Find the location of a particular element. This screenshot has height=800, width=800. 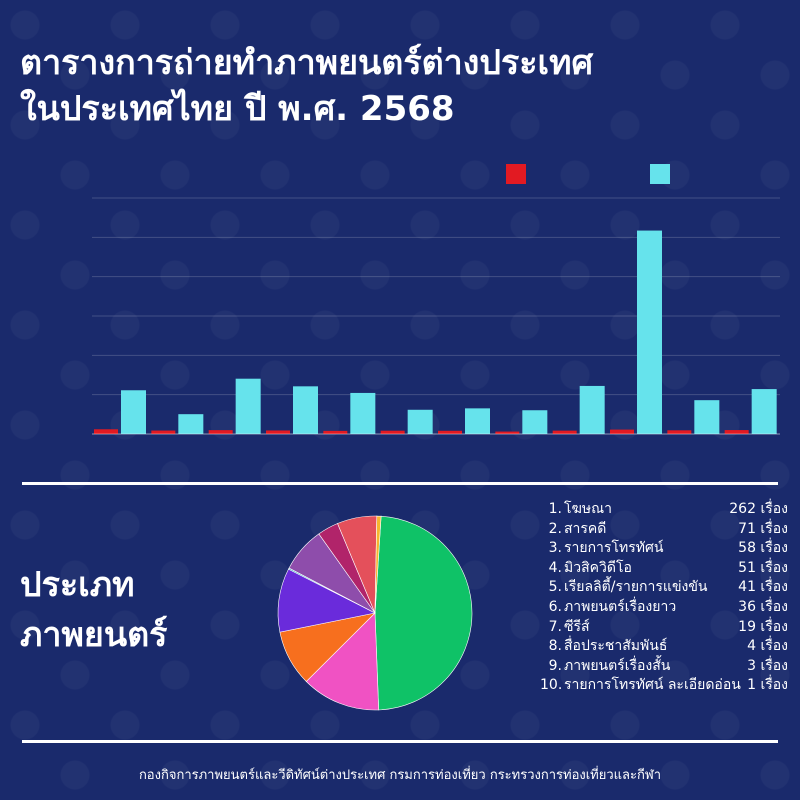

divider-bottom is located at coordinates (400, 741).